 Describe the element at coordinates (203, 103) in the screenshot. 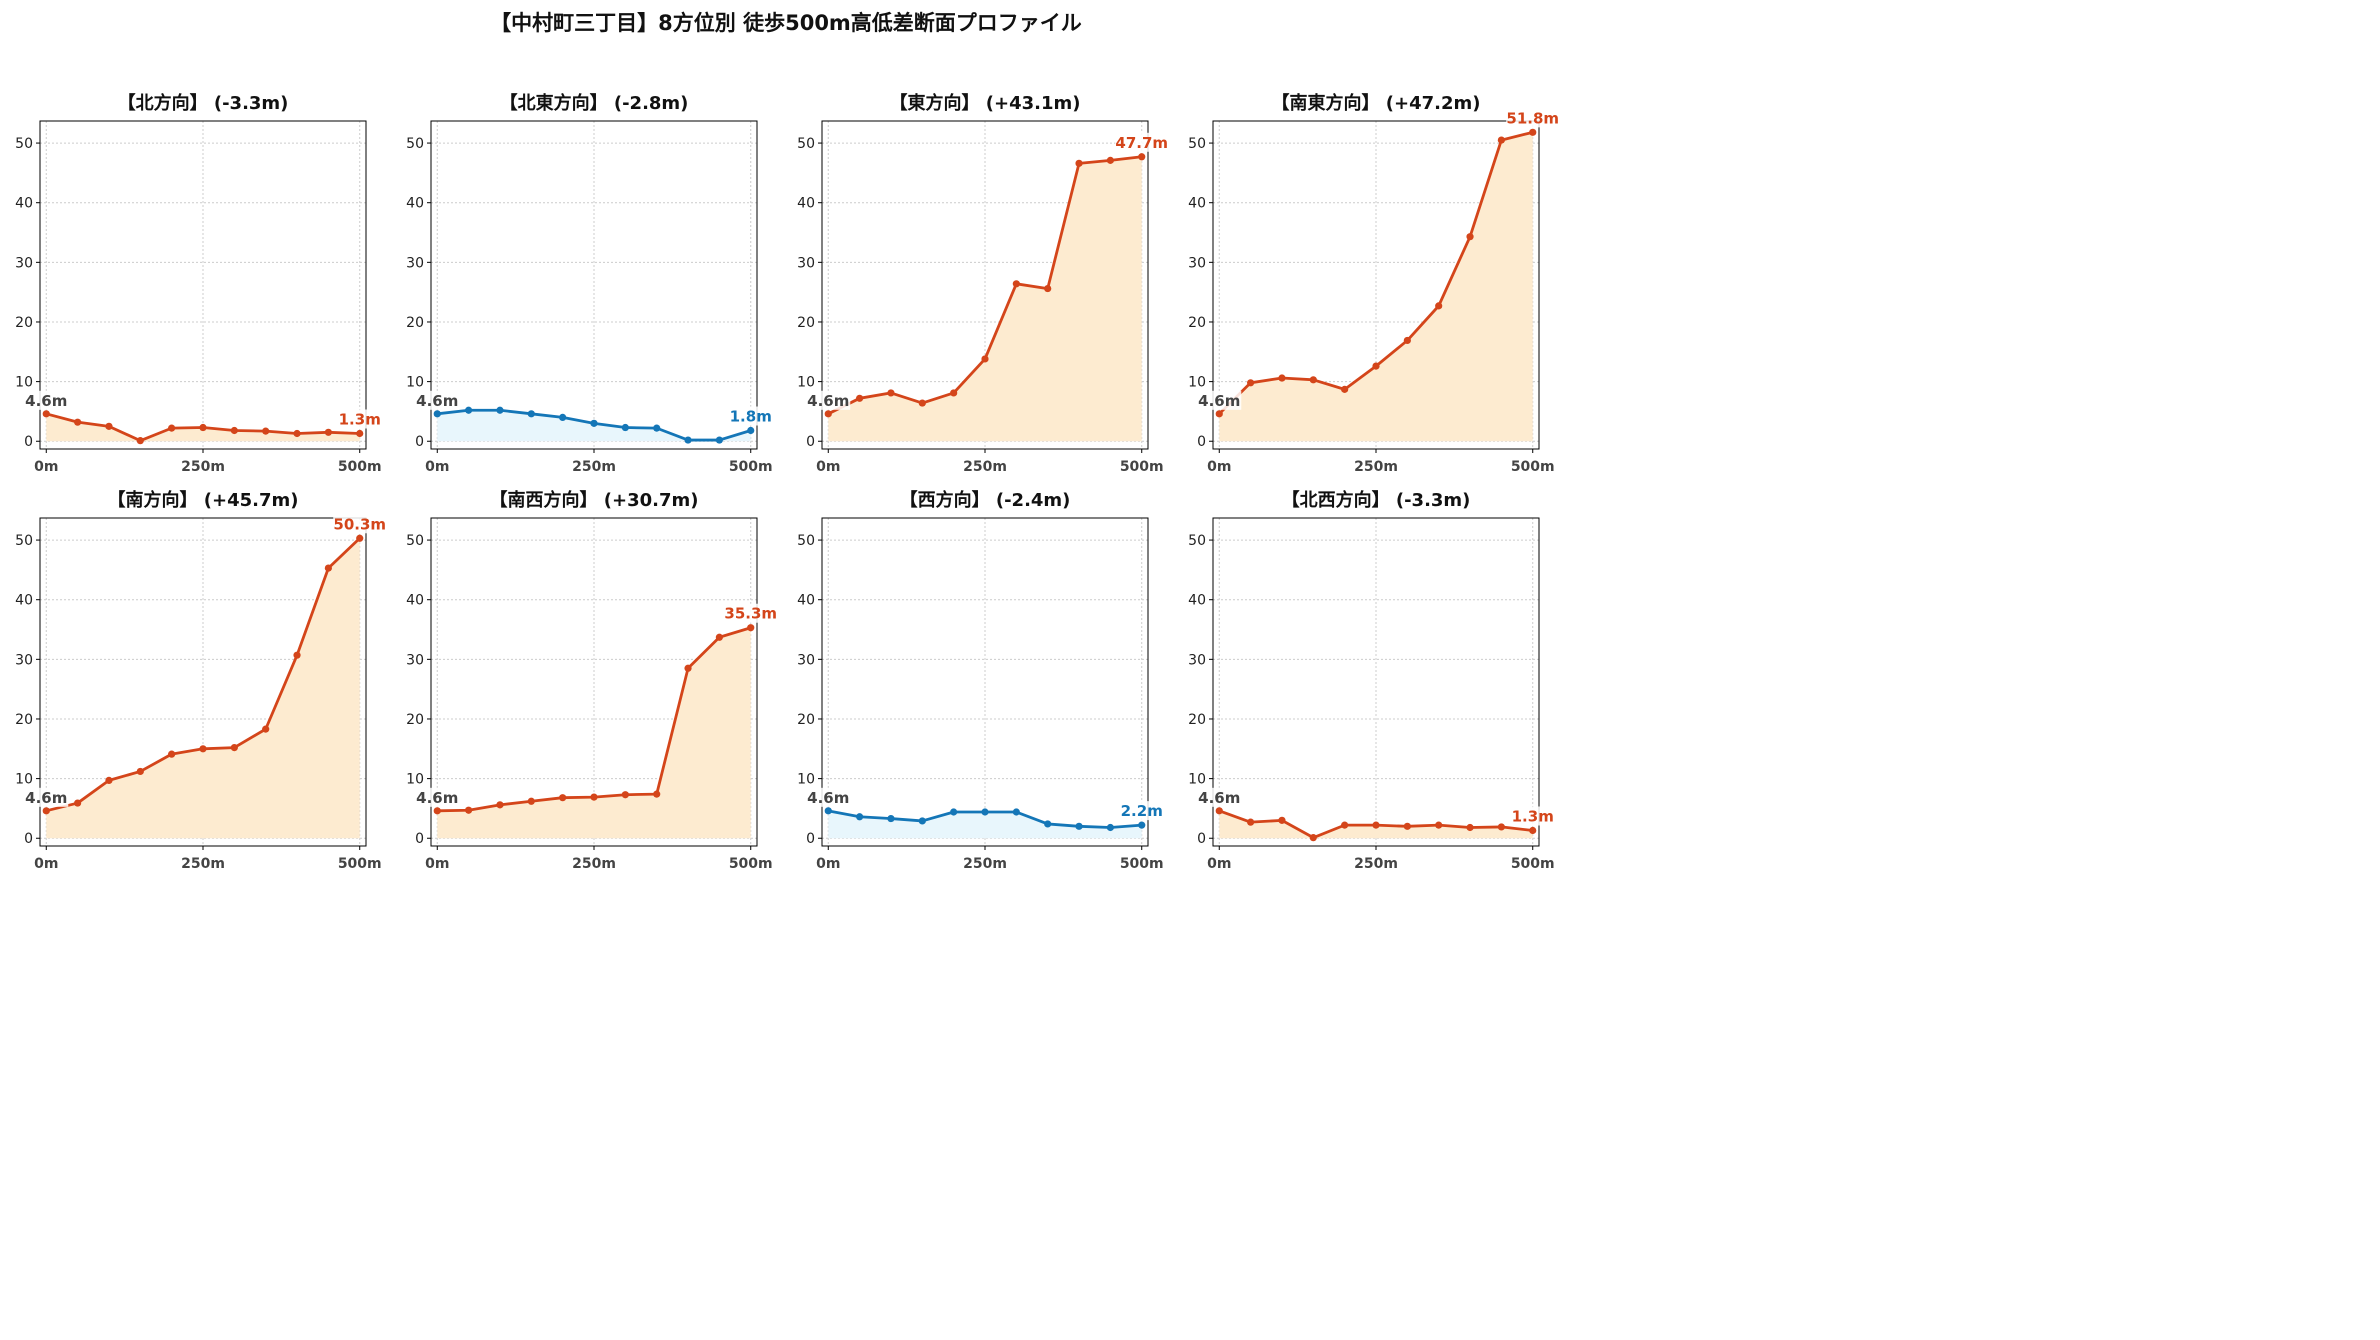

I see `panel-title: 【北方向】 (-3.3m)` at that location.